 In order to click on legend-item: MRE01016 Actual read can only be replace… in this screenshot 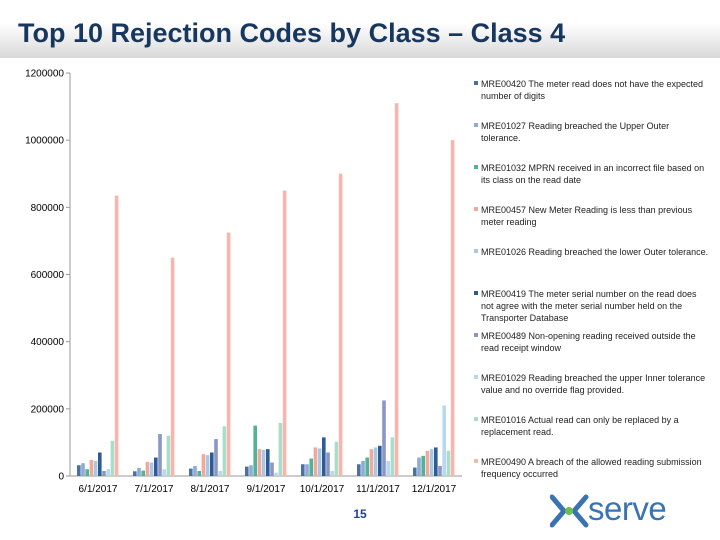, I will do `click(592, 426)`.